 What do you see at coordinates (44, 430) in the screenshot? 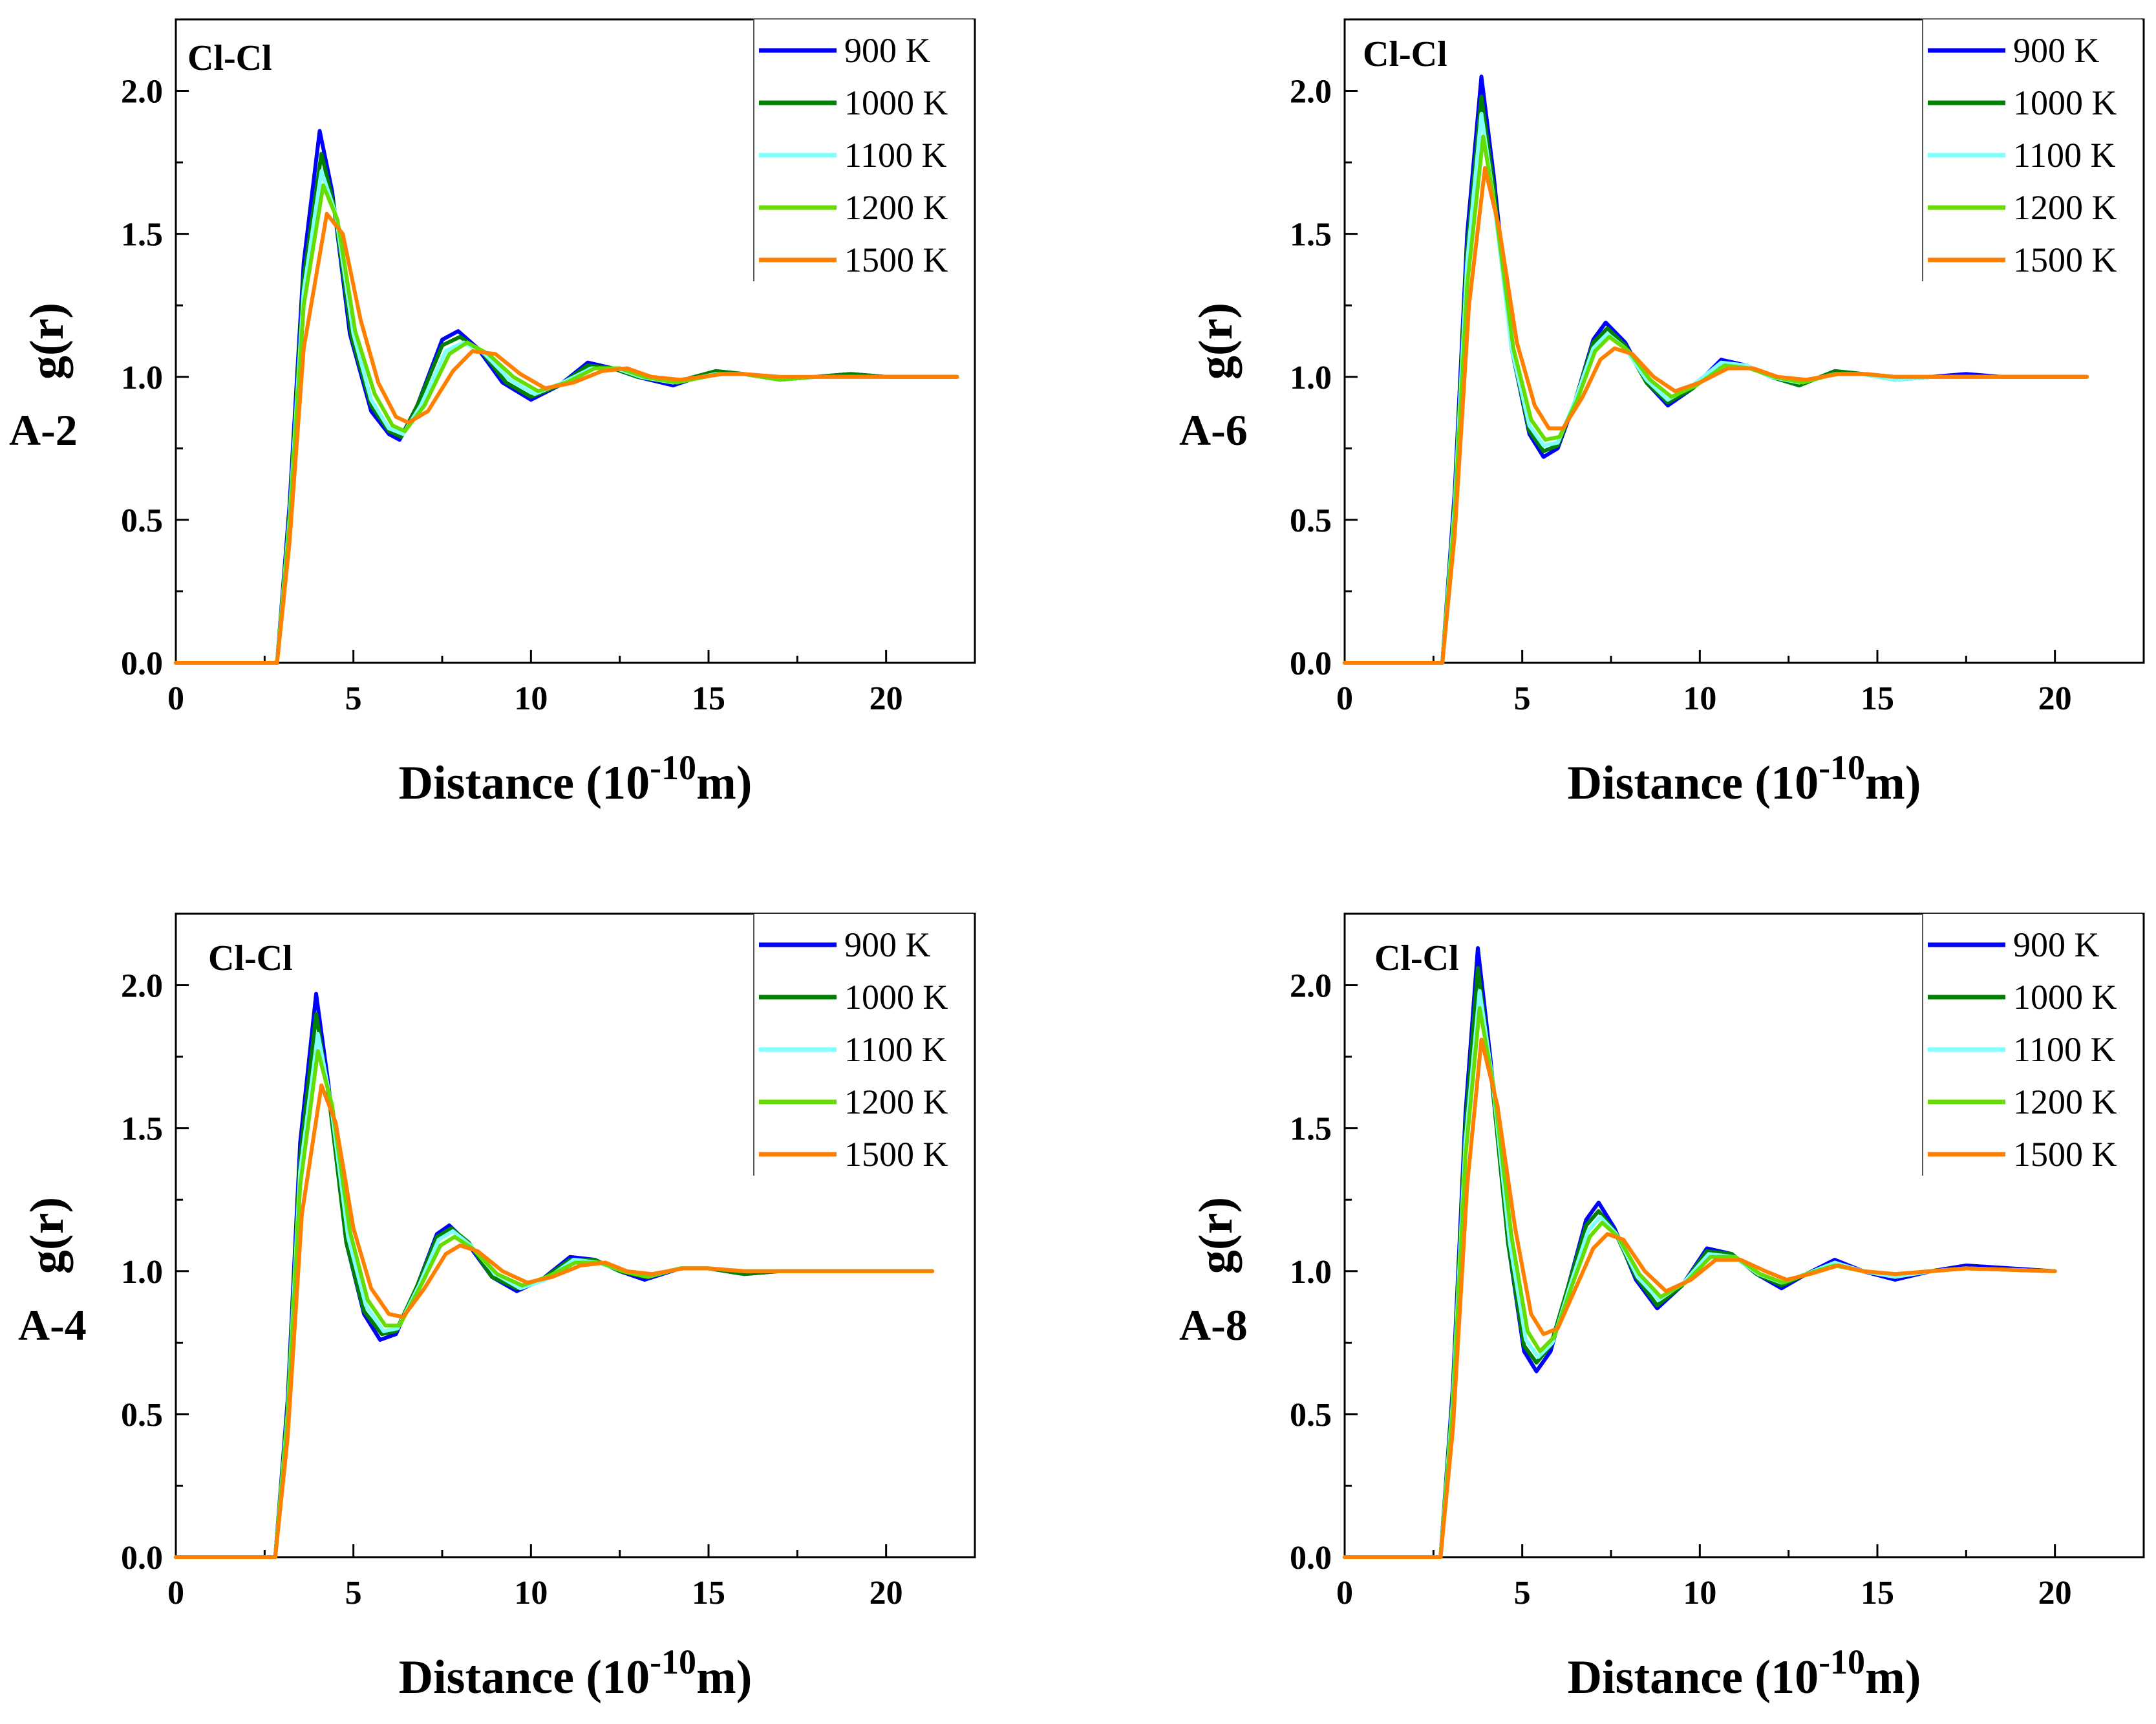
I see `panel-label: A-2` at bounding box center [44, 430].